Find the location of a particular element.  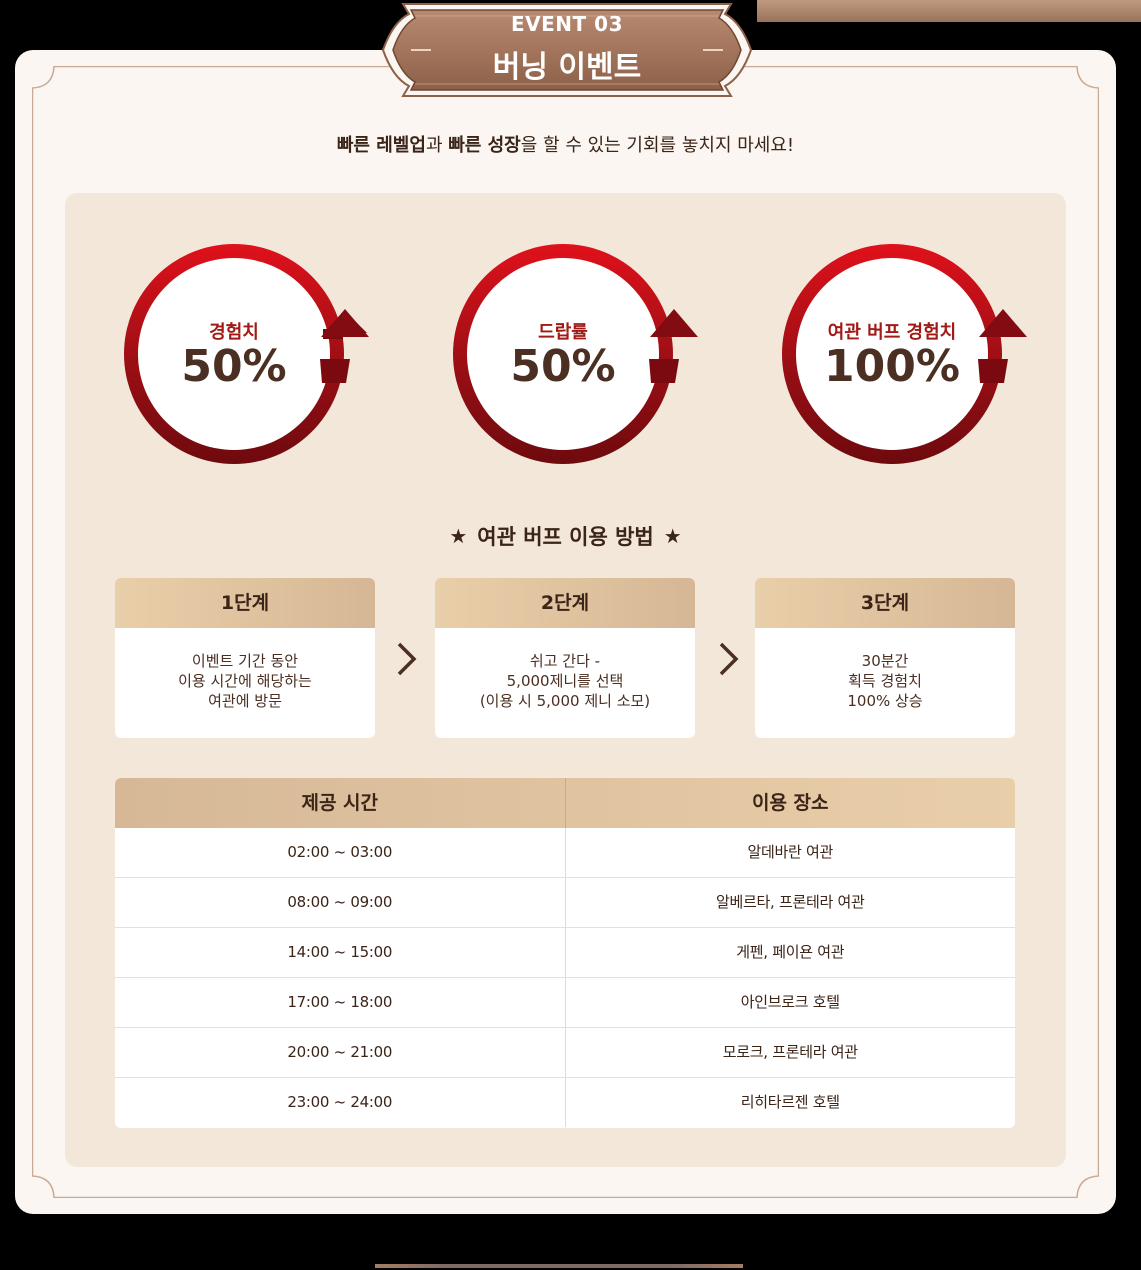

step-title: 2단계 is located at coordinates (565, 603).